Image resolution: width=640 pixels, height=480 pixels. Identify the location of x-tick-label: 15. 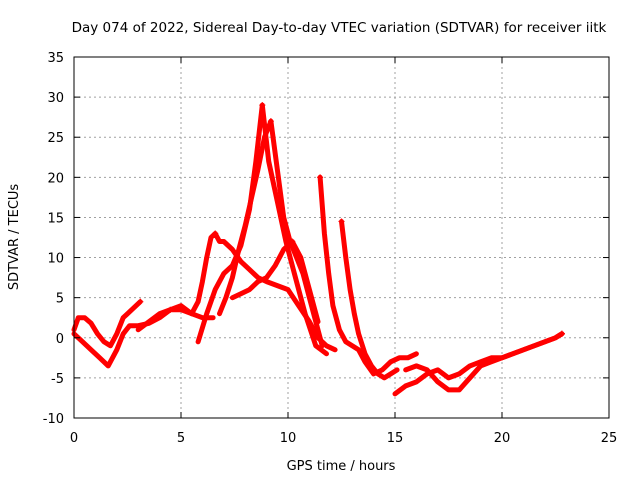
(395, 438).